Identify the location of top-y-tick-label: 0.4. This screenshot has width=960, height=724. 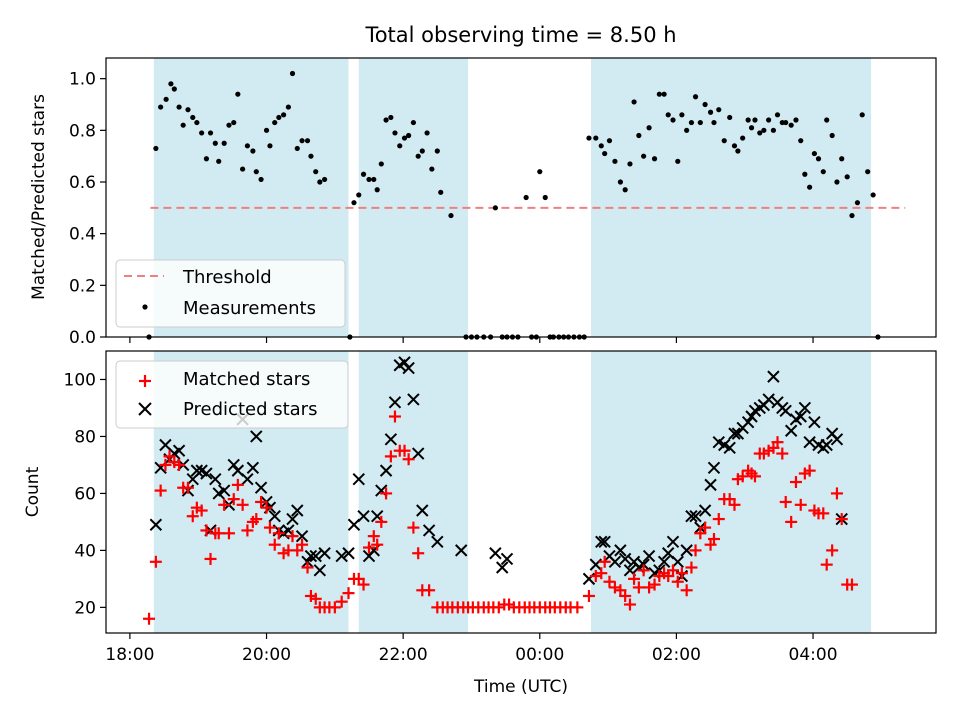
(82, 235).